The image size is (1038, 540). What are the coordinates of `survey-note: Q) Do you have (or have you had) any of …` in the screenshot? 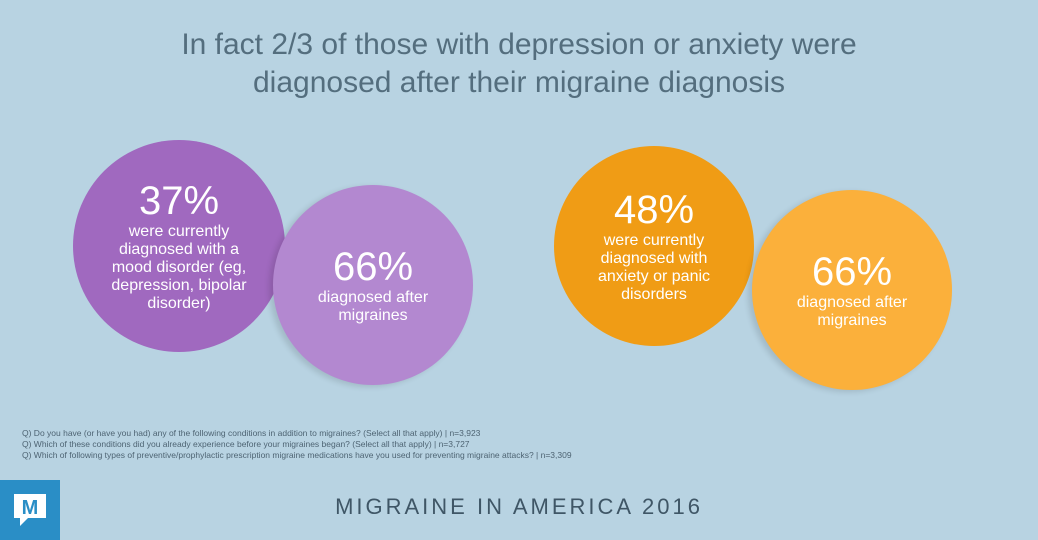 It's located at (251, 433).